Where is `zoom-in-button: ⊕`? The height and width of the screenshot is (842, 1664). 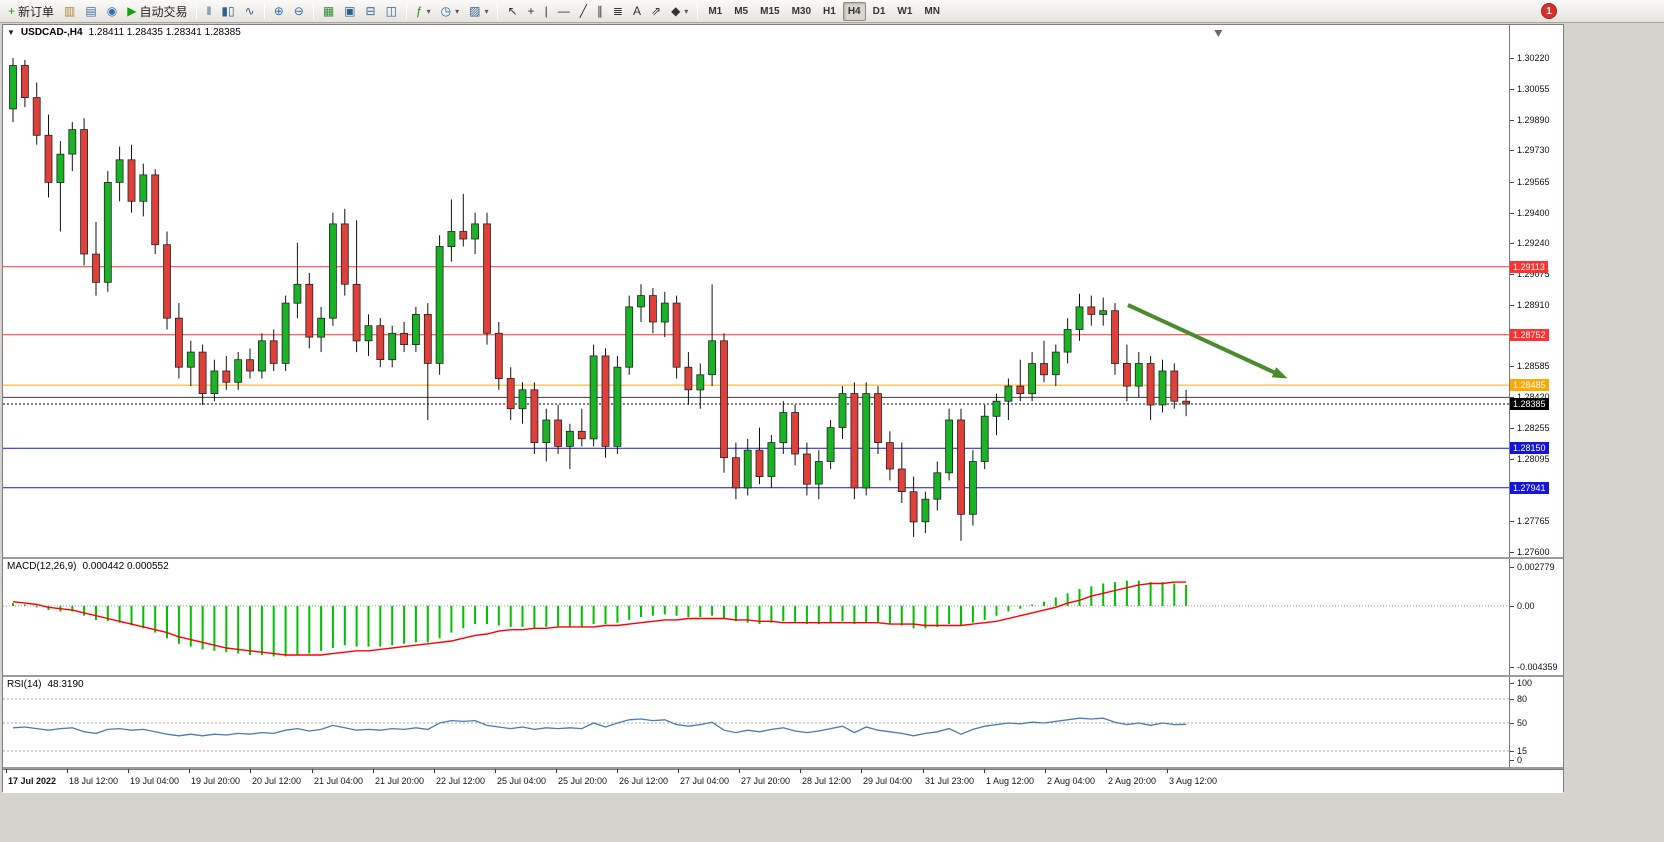 zoom-in-button: ⊕ is located at coordinates (279, 11).